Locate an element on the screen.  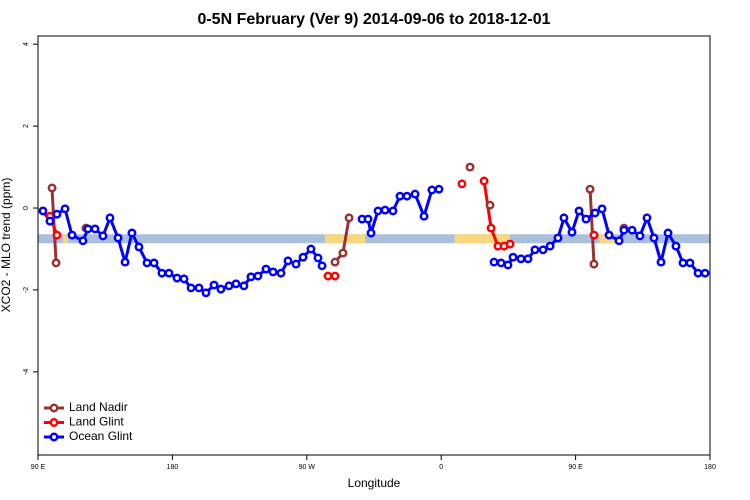
y-tick-label: -2 is located at coordinates (26, 290).